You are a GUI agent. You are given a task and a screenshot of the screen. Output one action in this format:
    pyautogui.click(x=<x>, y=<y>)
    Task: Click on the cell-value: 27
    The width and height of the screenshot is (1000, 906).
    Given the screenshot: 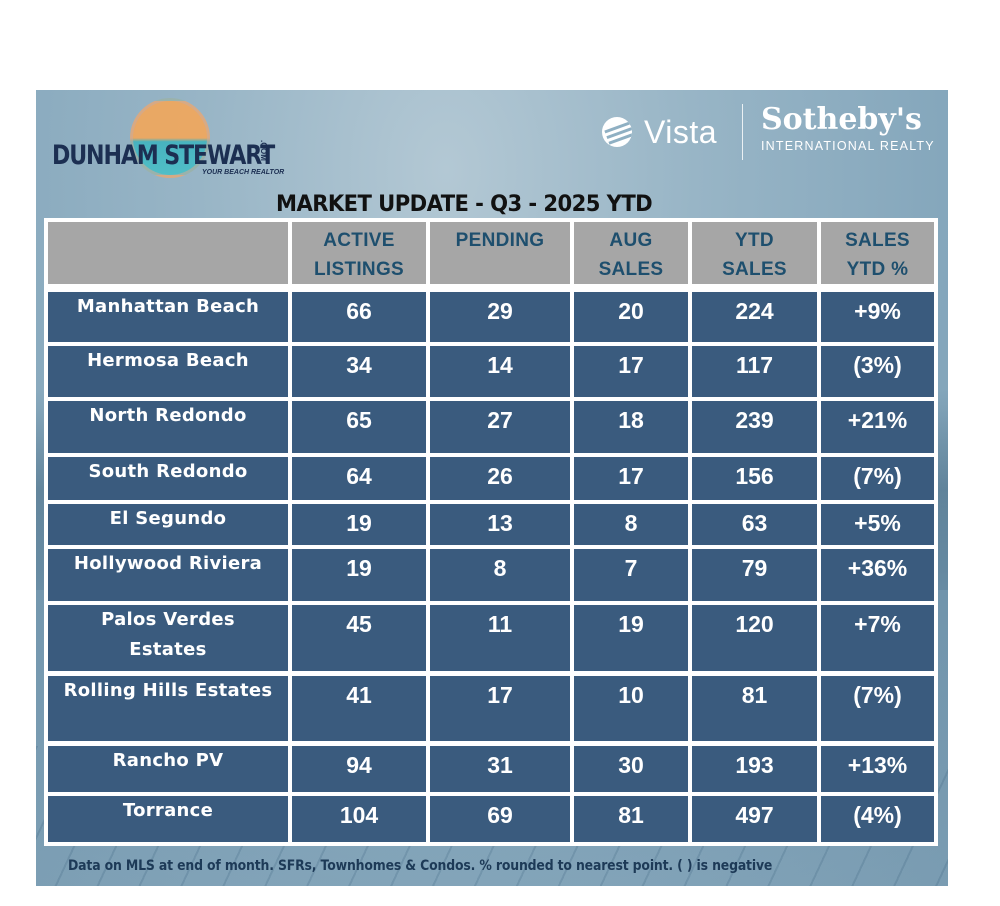 What is the action you would take?
    pyautogui.click(x=500, y=420)
    